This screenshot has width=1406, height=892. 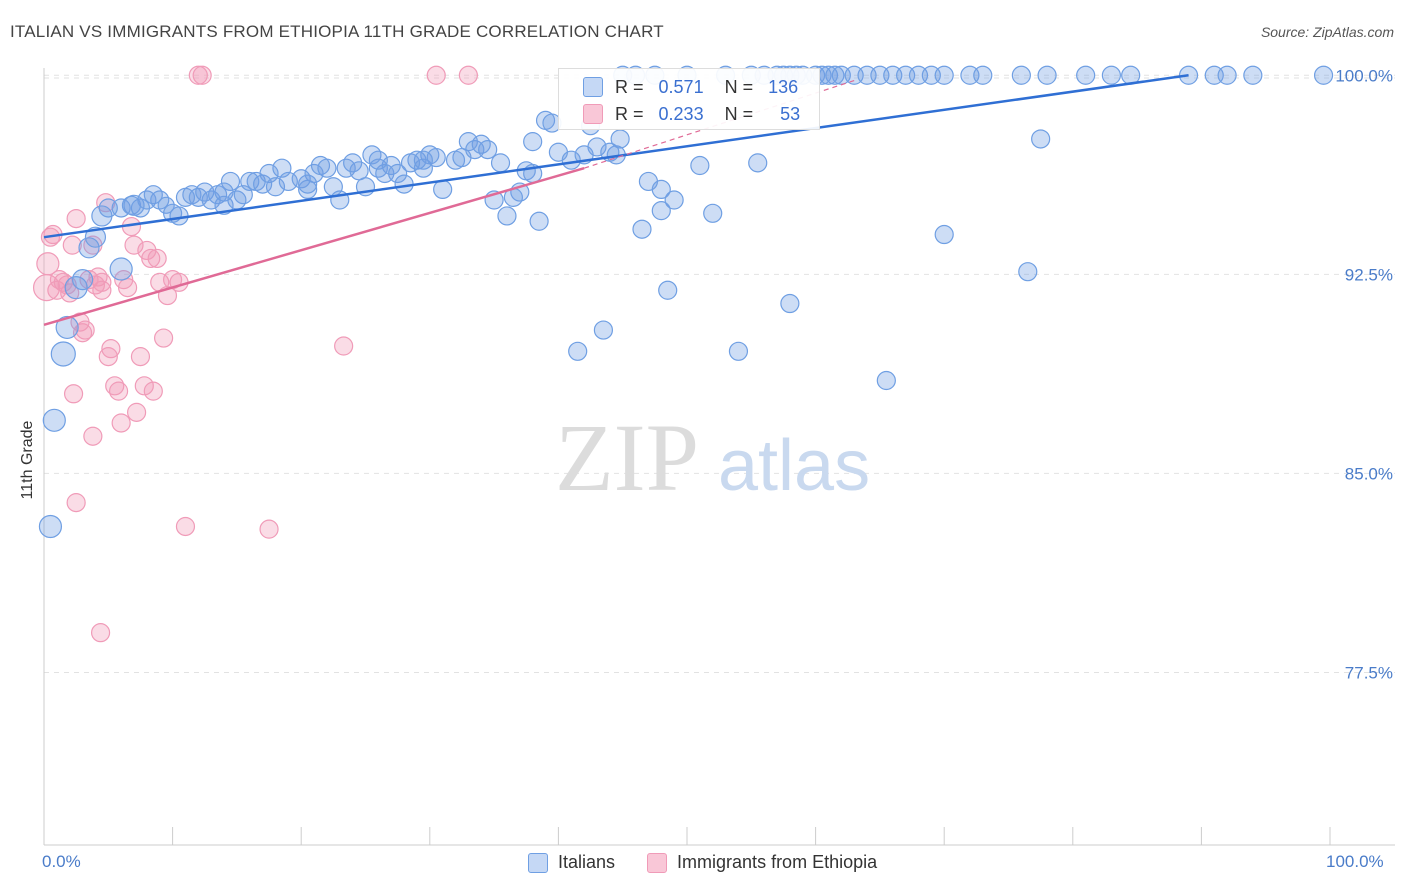 I want to click on n-value: 136, so click(x=783, y=86).